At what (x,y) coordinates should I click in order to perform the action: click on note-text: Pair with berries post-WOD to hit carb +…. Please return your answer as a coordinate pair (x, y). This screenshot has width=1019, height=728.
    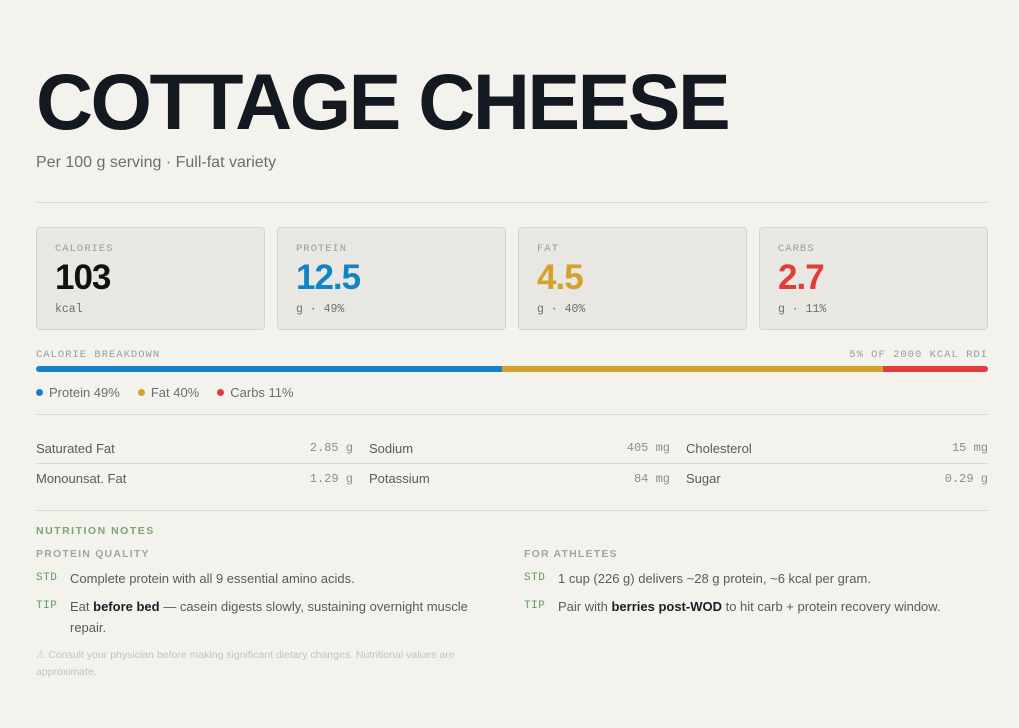
    Looking at the image, I should click on (749, 606).